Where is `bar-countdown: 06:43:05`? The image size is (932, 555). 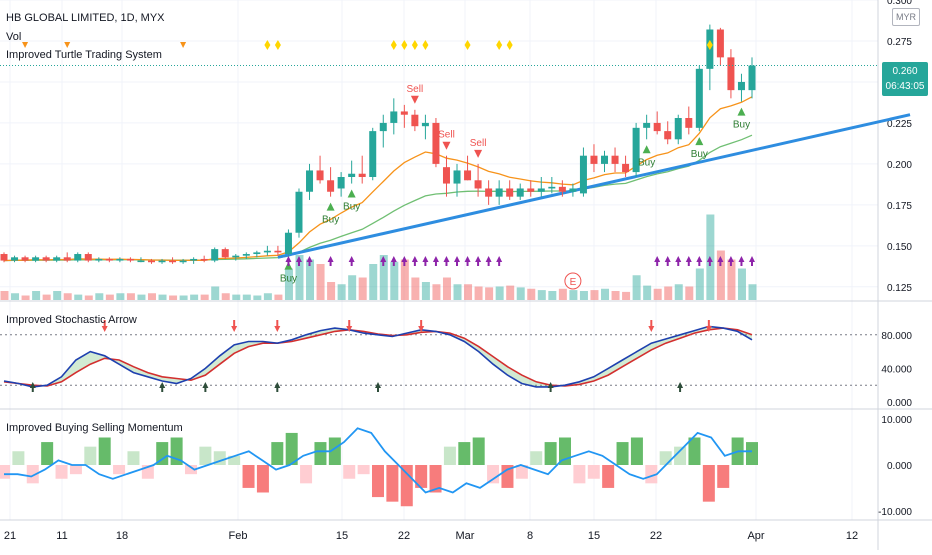 bar-countdown: 06:43:05 is located at coordinates (905, 86).